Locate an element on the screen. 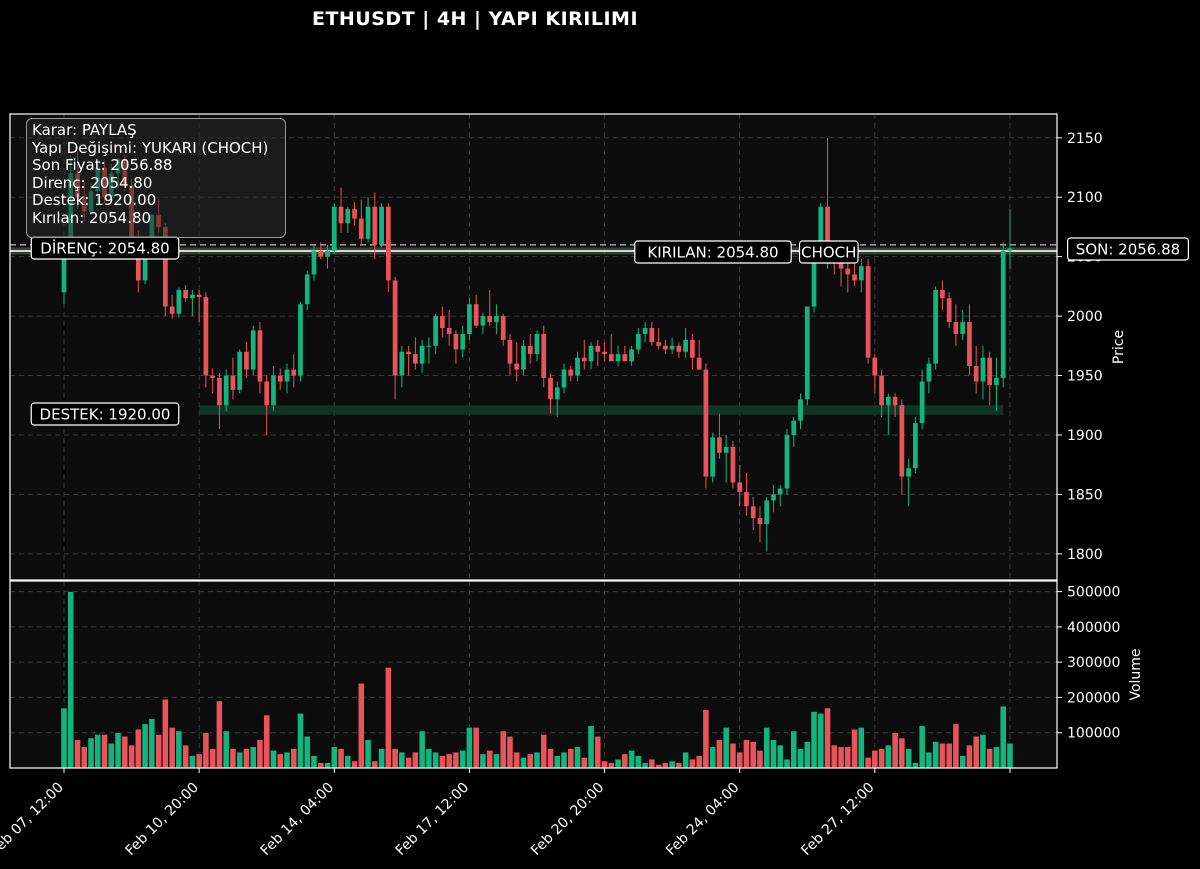 This screenshot has height=869, width=1200. info-resistance: Direnç: 2054.80 is located at coordinates (92, 182).